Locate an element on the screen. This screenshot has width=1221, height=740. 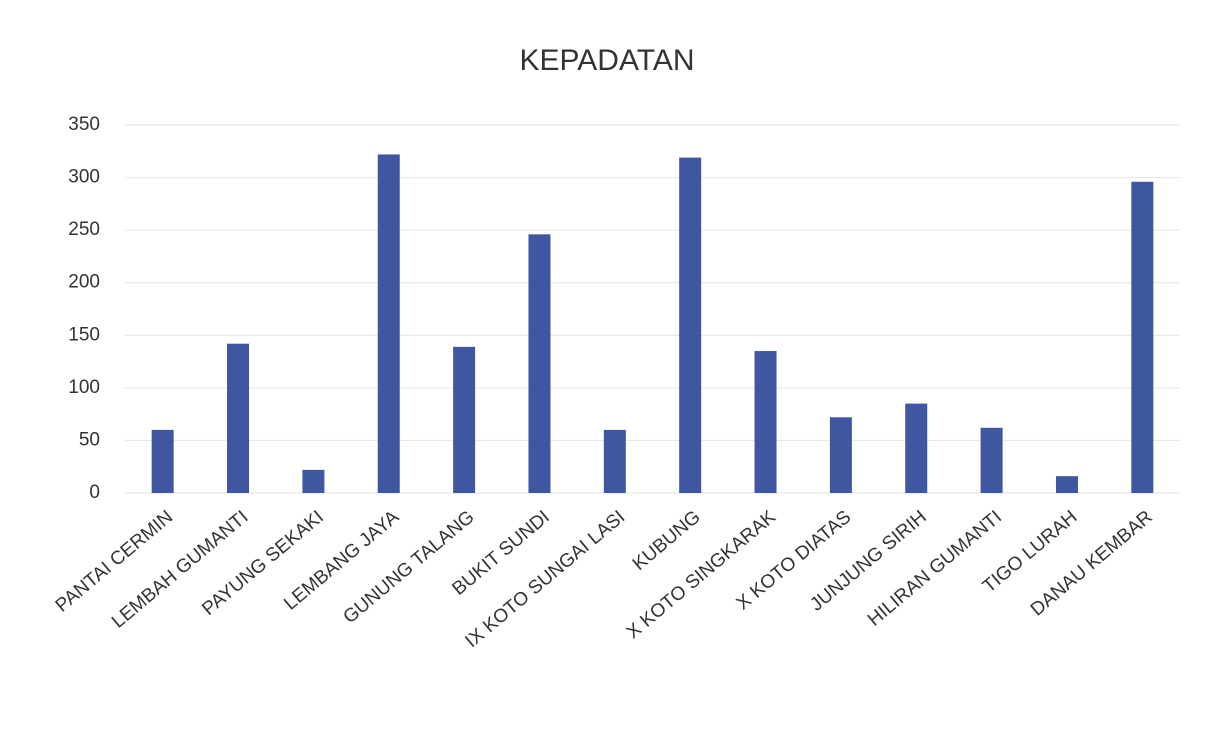
y-tick-label: 100 is located at coordinates (84, 387).